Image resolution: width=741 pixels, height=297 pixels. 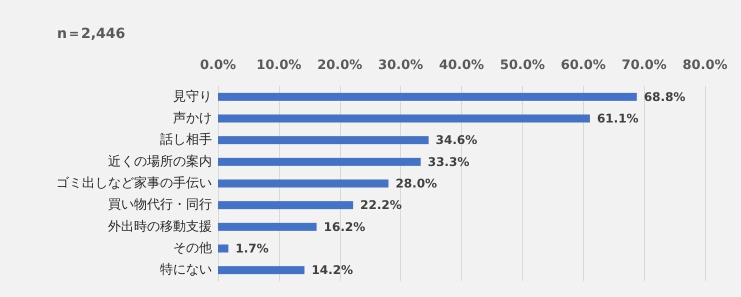 I want to click on y-tick-label: 特にない, so click(x=186, y=270).